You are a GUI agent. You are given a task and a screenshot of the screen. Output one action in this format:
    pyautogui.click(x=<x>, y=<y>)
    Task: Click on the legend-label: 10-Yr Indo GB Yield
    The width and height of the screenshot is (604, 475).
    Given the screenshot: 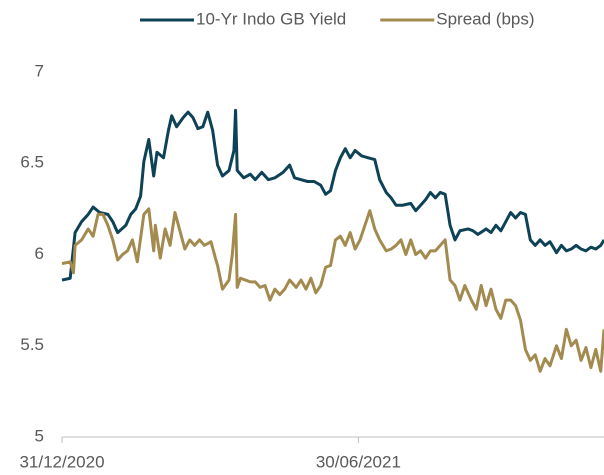 What is the action you would take?
    pyautogui.click(x=271, y=18)
    